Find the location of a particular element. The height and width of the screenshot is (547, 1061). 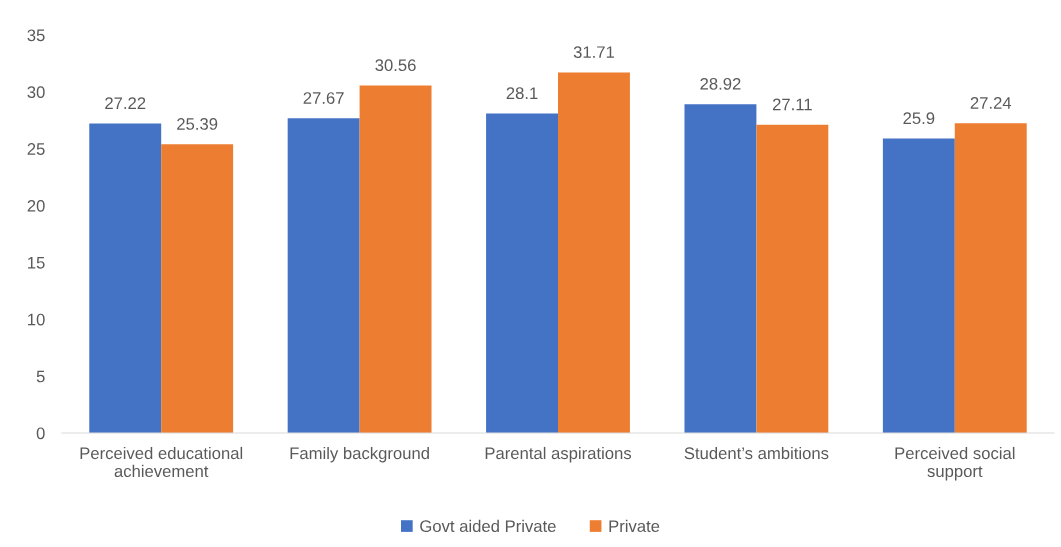

x-tick-label: Student’s ambitions is located at coordinates (756, 453).